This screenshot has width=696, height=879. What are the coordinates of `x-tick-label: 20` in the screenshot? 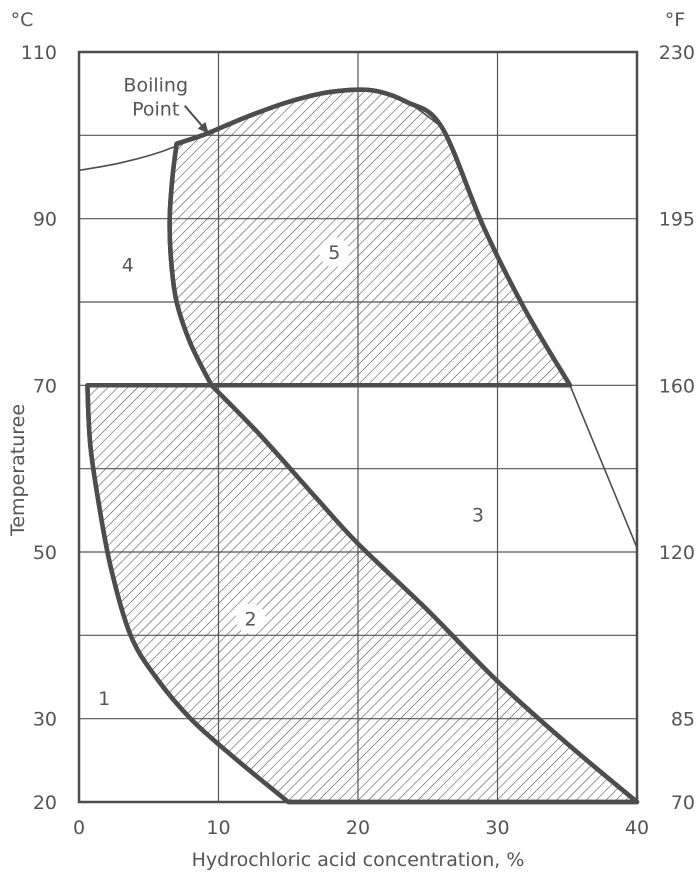 It's located at (358, 828).